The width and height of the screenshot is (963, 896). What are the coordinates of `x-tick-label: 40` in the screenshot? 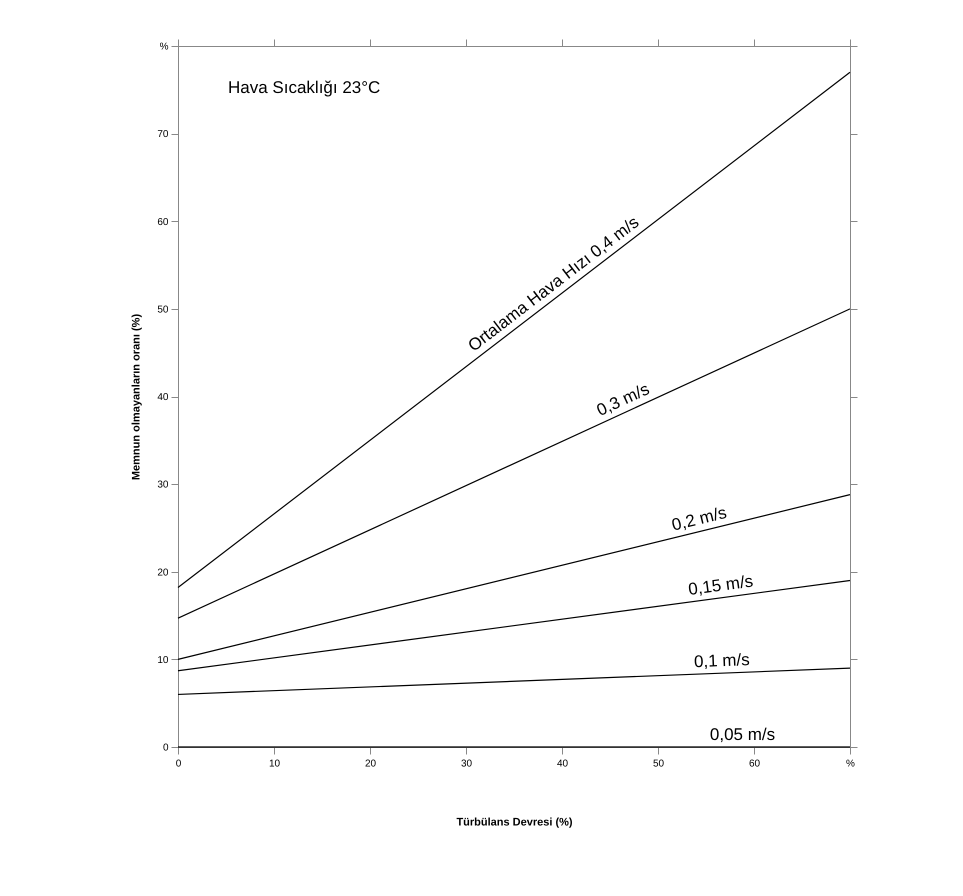 It's located at (562, 764).